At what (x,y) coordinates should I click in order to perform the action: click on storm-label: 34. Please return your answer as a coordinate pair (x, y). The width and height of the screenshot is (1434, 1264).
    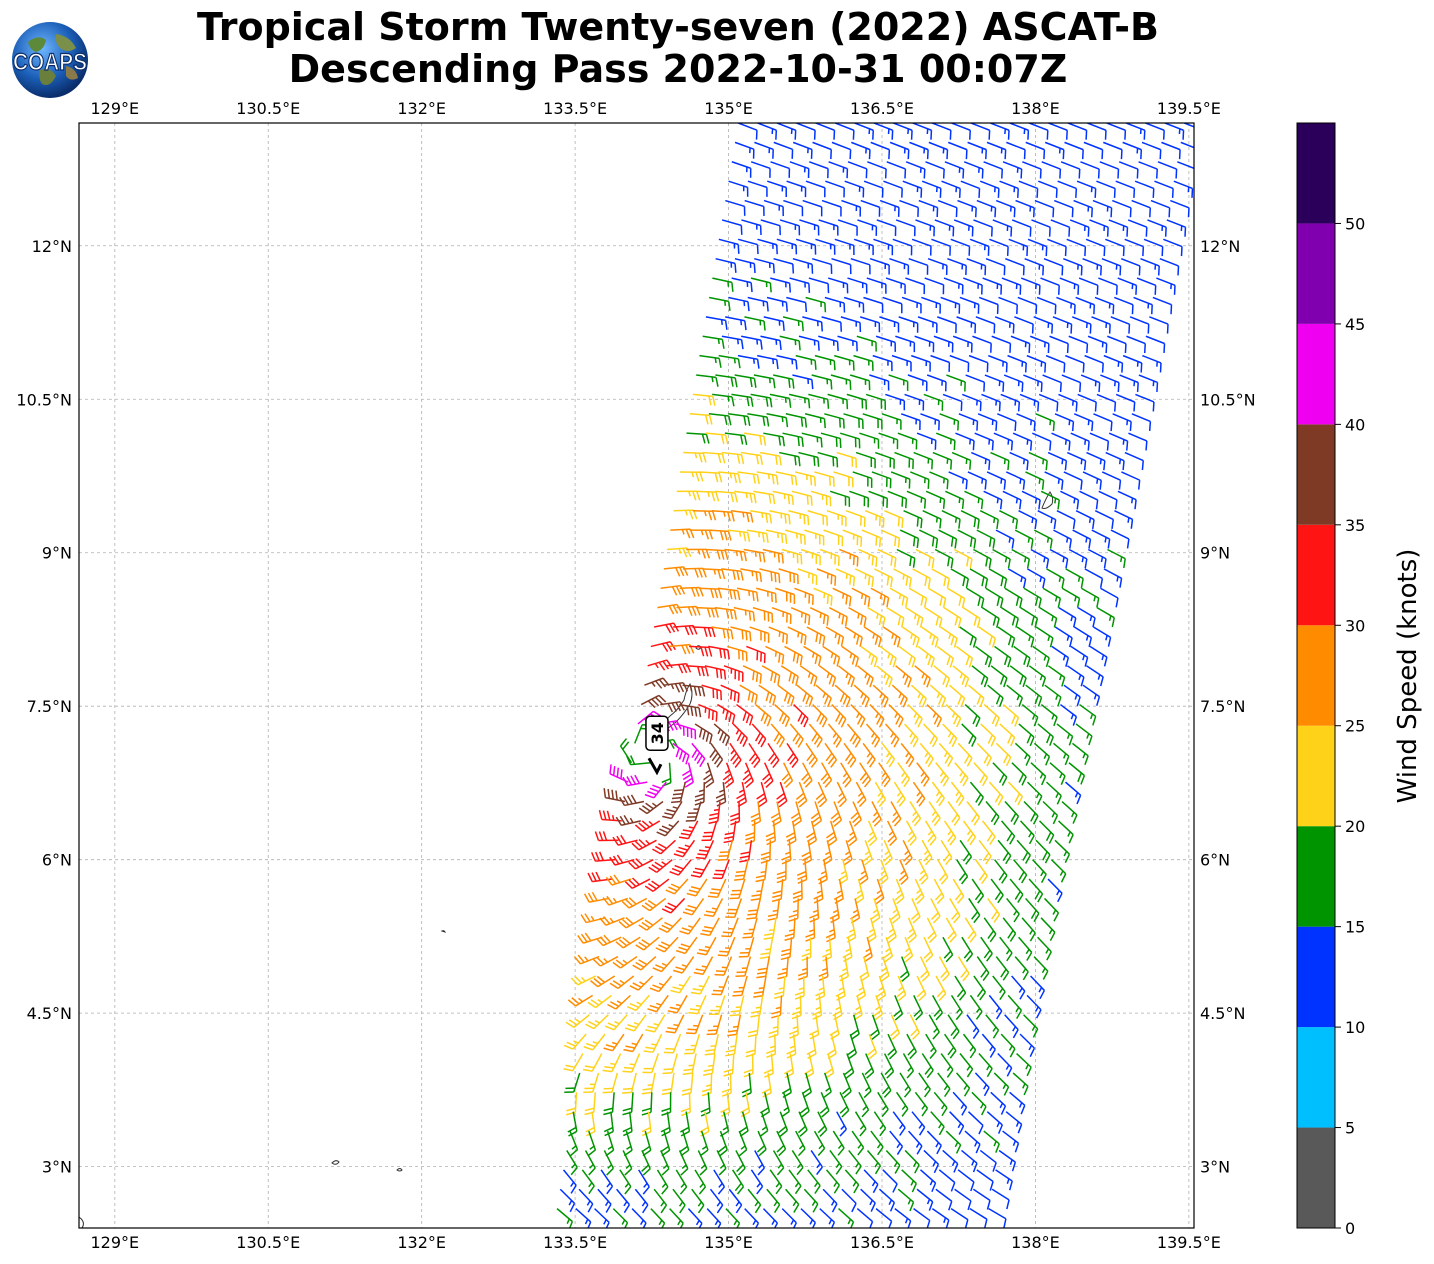
    Looking at the image, I should click on (657, 733).